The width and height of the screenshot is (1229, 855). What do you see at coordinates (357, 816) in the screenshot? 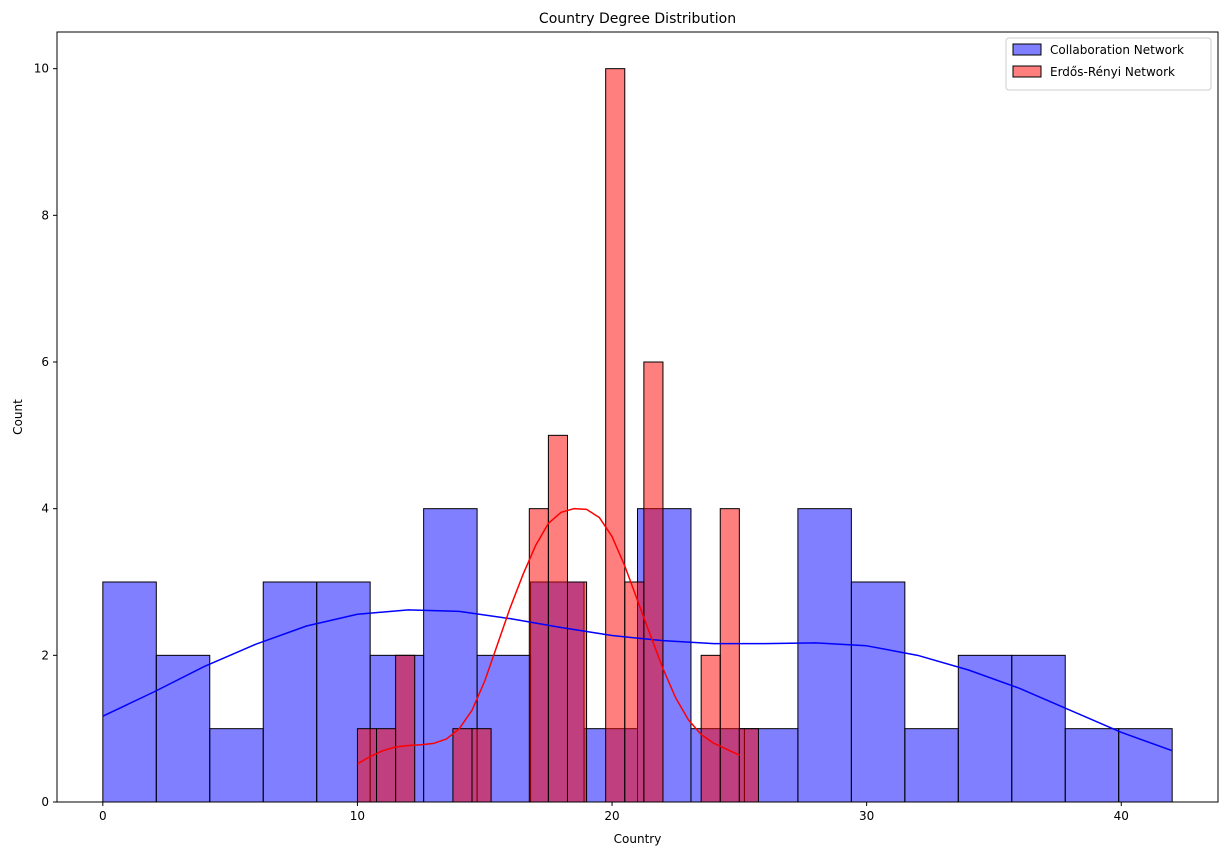
I see `x-tick-label-1: 10` at bounding box center [357, 816].